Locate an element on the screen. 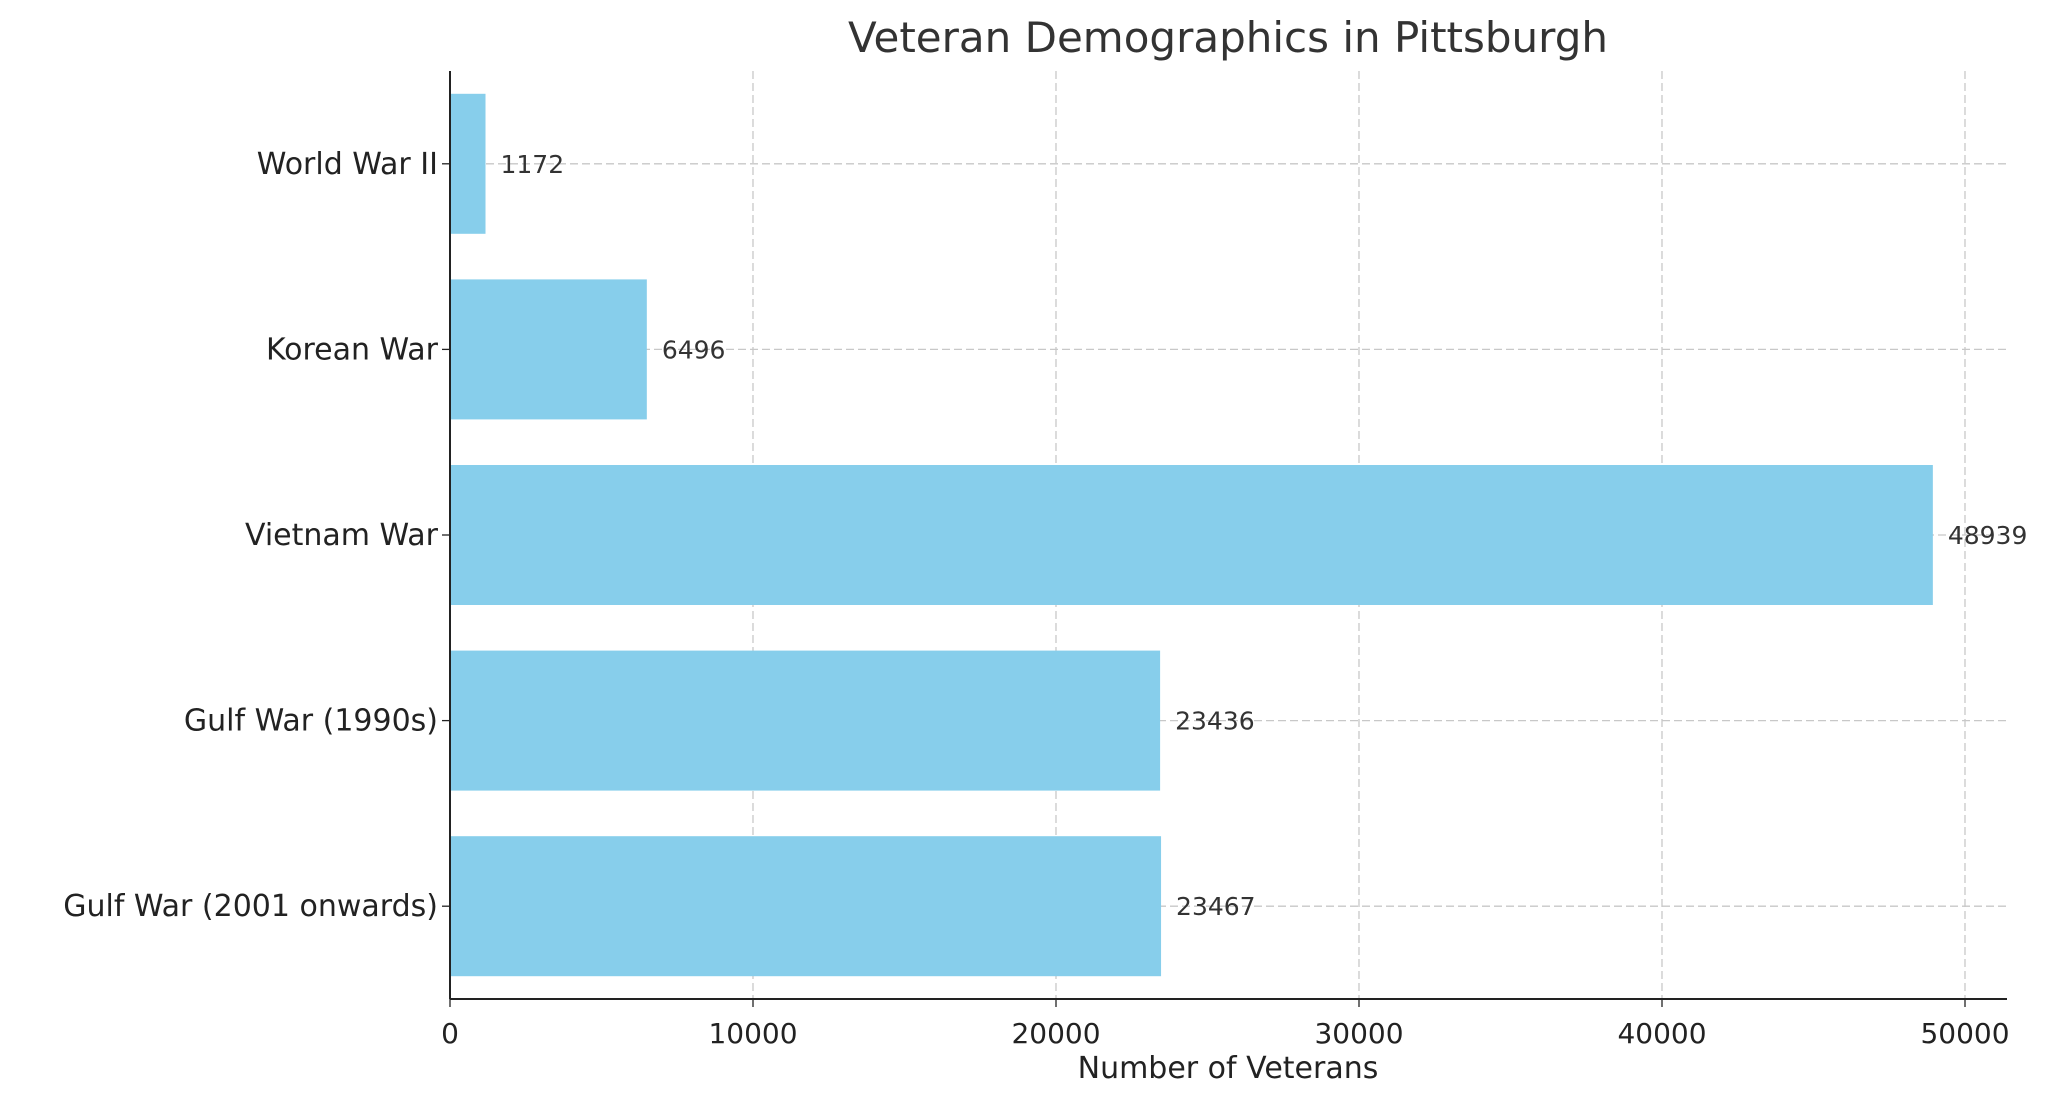 This screenshot has height=1106, width=2046. x-tick-label: 10000 is located at coordinates (752, 1033).